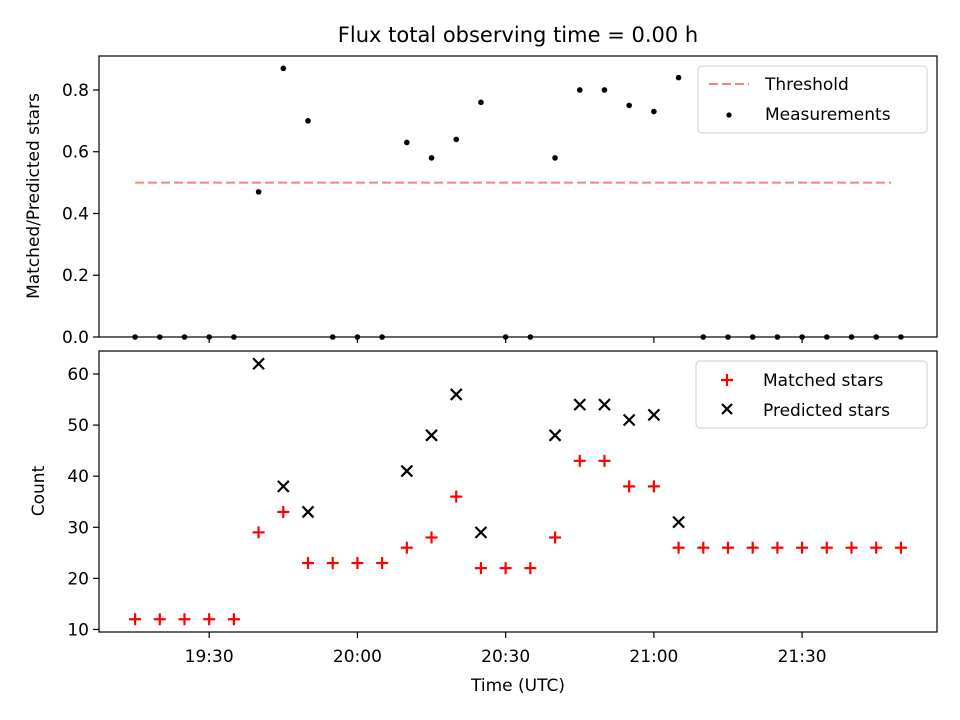 The width and height of the screenshot is (960, 720). What do you see at coordinates (83, 502) in the screenshot?
I see `bottom-y-ticks: 10 20 30 40 50 60` at bounding box center [83, 502].